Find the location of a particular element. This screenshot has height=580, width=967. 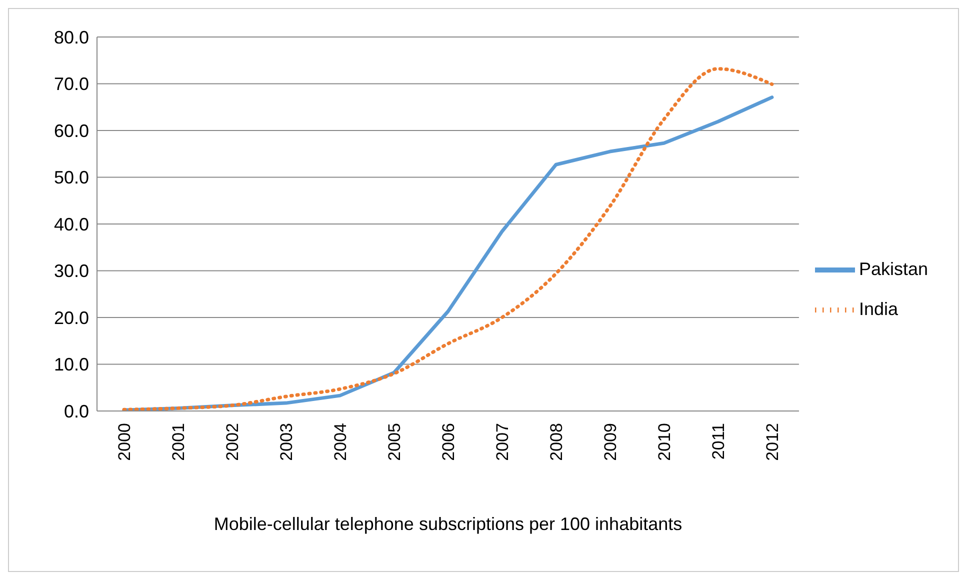

y-tick-label: 50.0 is located at coordinates (71, 178).